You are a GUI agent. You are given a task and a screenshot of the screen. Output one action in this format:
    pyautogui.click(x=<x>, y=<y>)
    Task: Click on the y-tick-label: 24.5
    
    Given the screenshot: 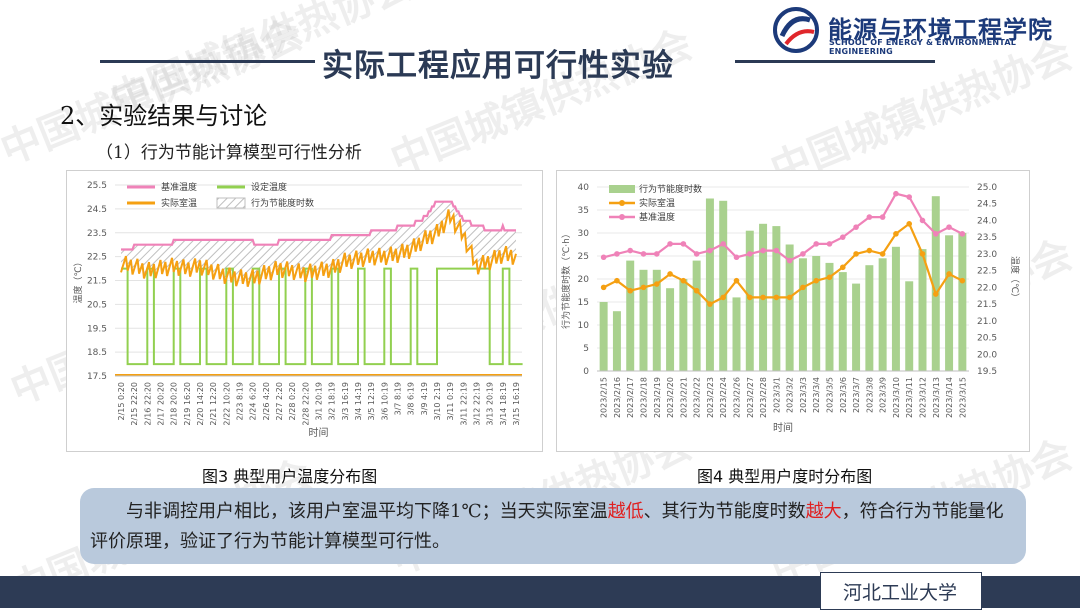 What is the action you would take?
    pyautogui.click(x=97, y=210)
    